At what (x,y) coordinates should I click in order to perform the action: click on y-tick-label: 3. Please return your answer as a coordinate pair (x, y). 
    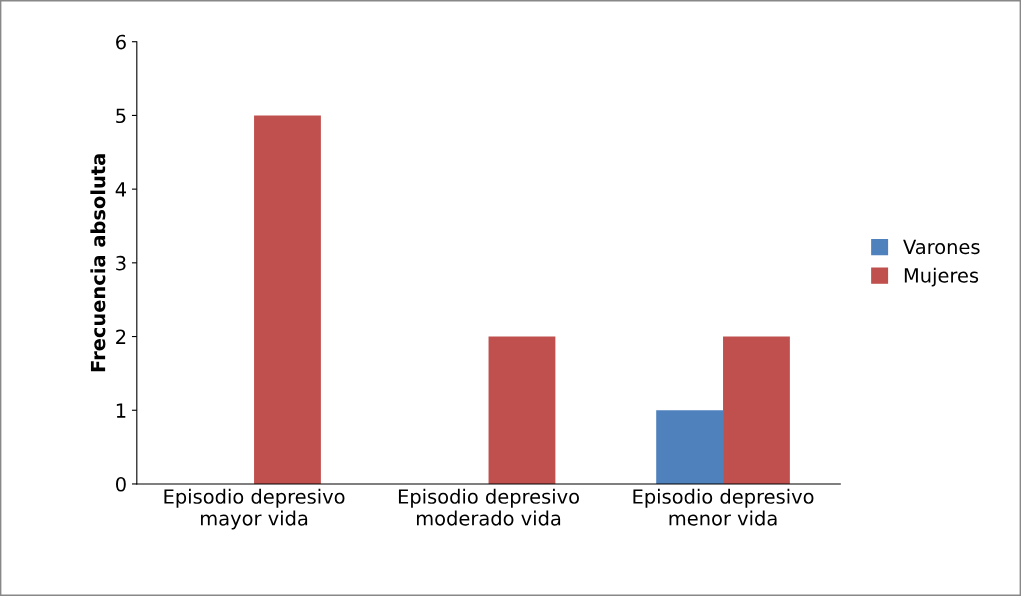
    Looking at the image, I should click on (121, 263).